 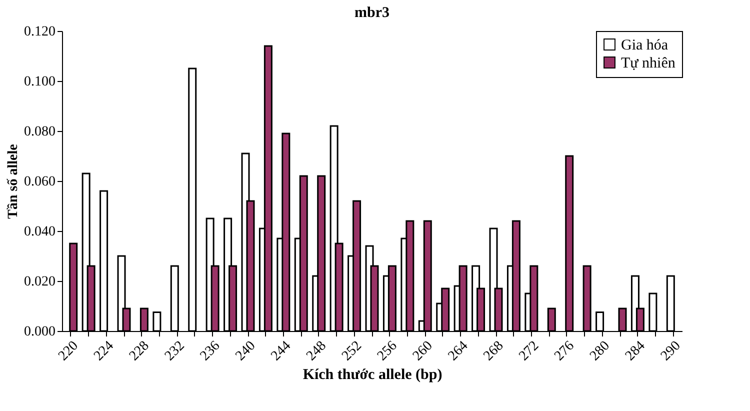 I want to click on x-tick-label: 248, so click(x=317, y=351).